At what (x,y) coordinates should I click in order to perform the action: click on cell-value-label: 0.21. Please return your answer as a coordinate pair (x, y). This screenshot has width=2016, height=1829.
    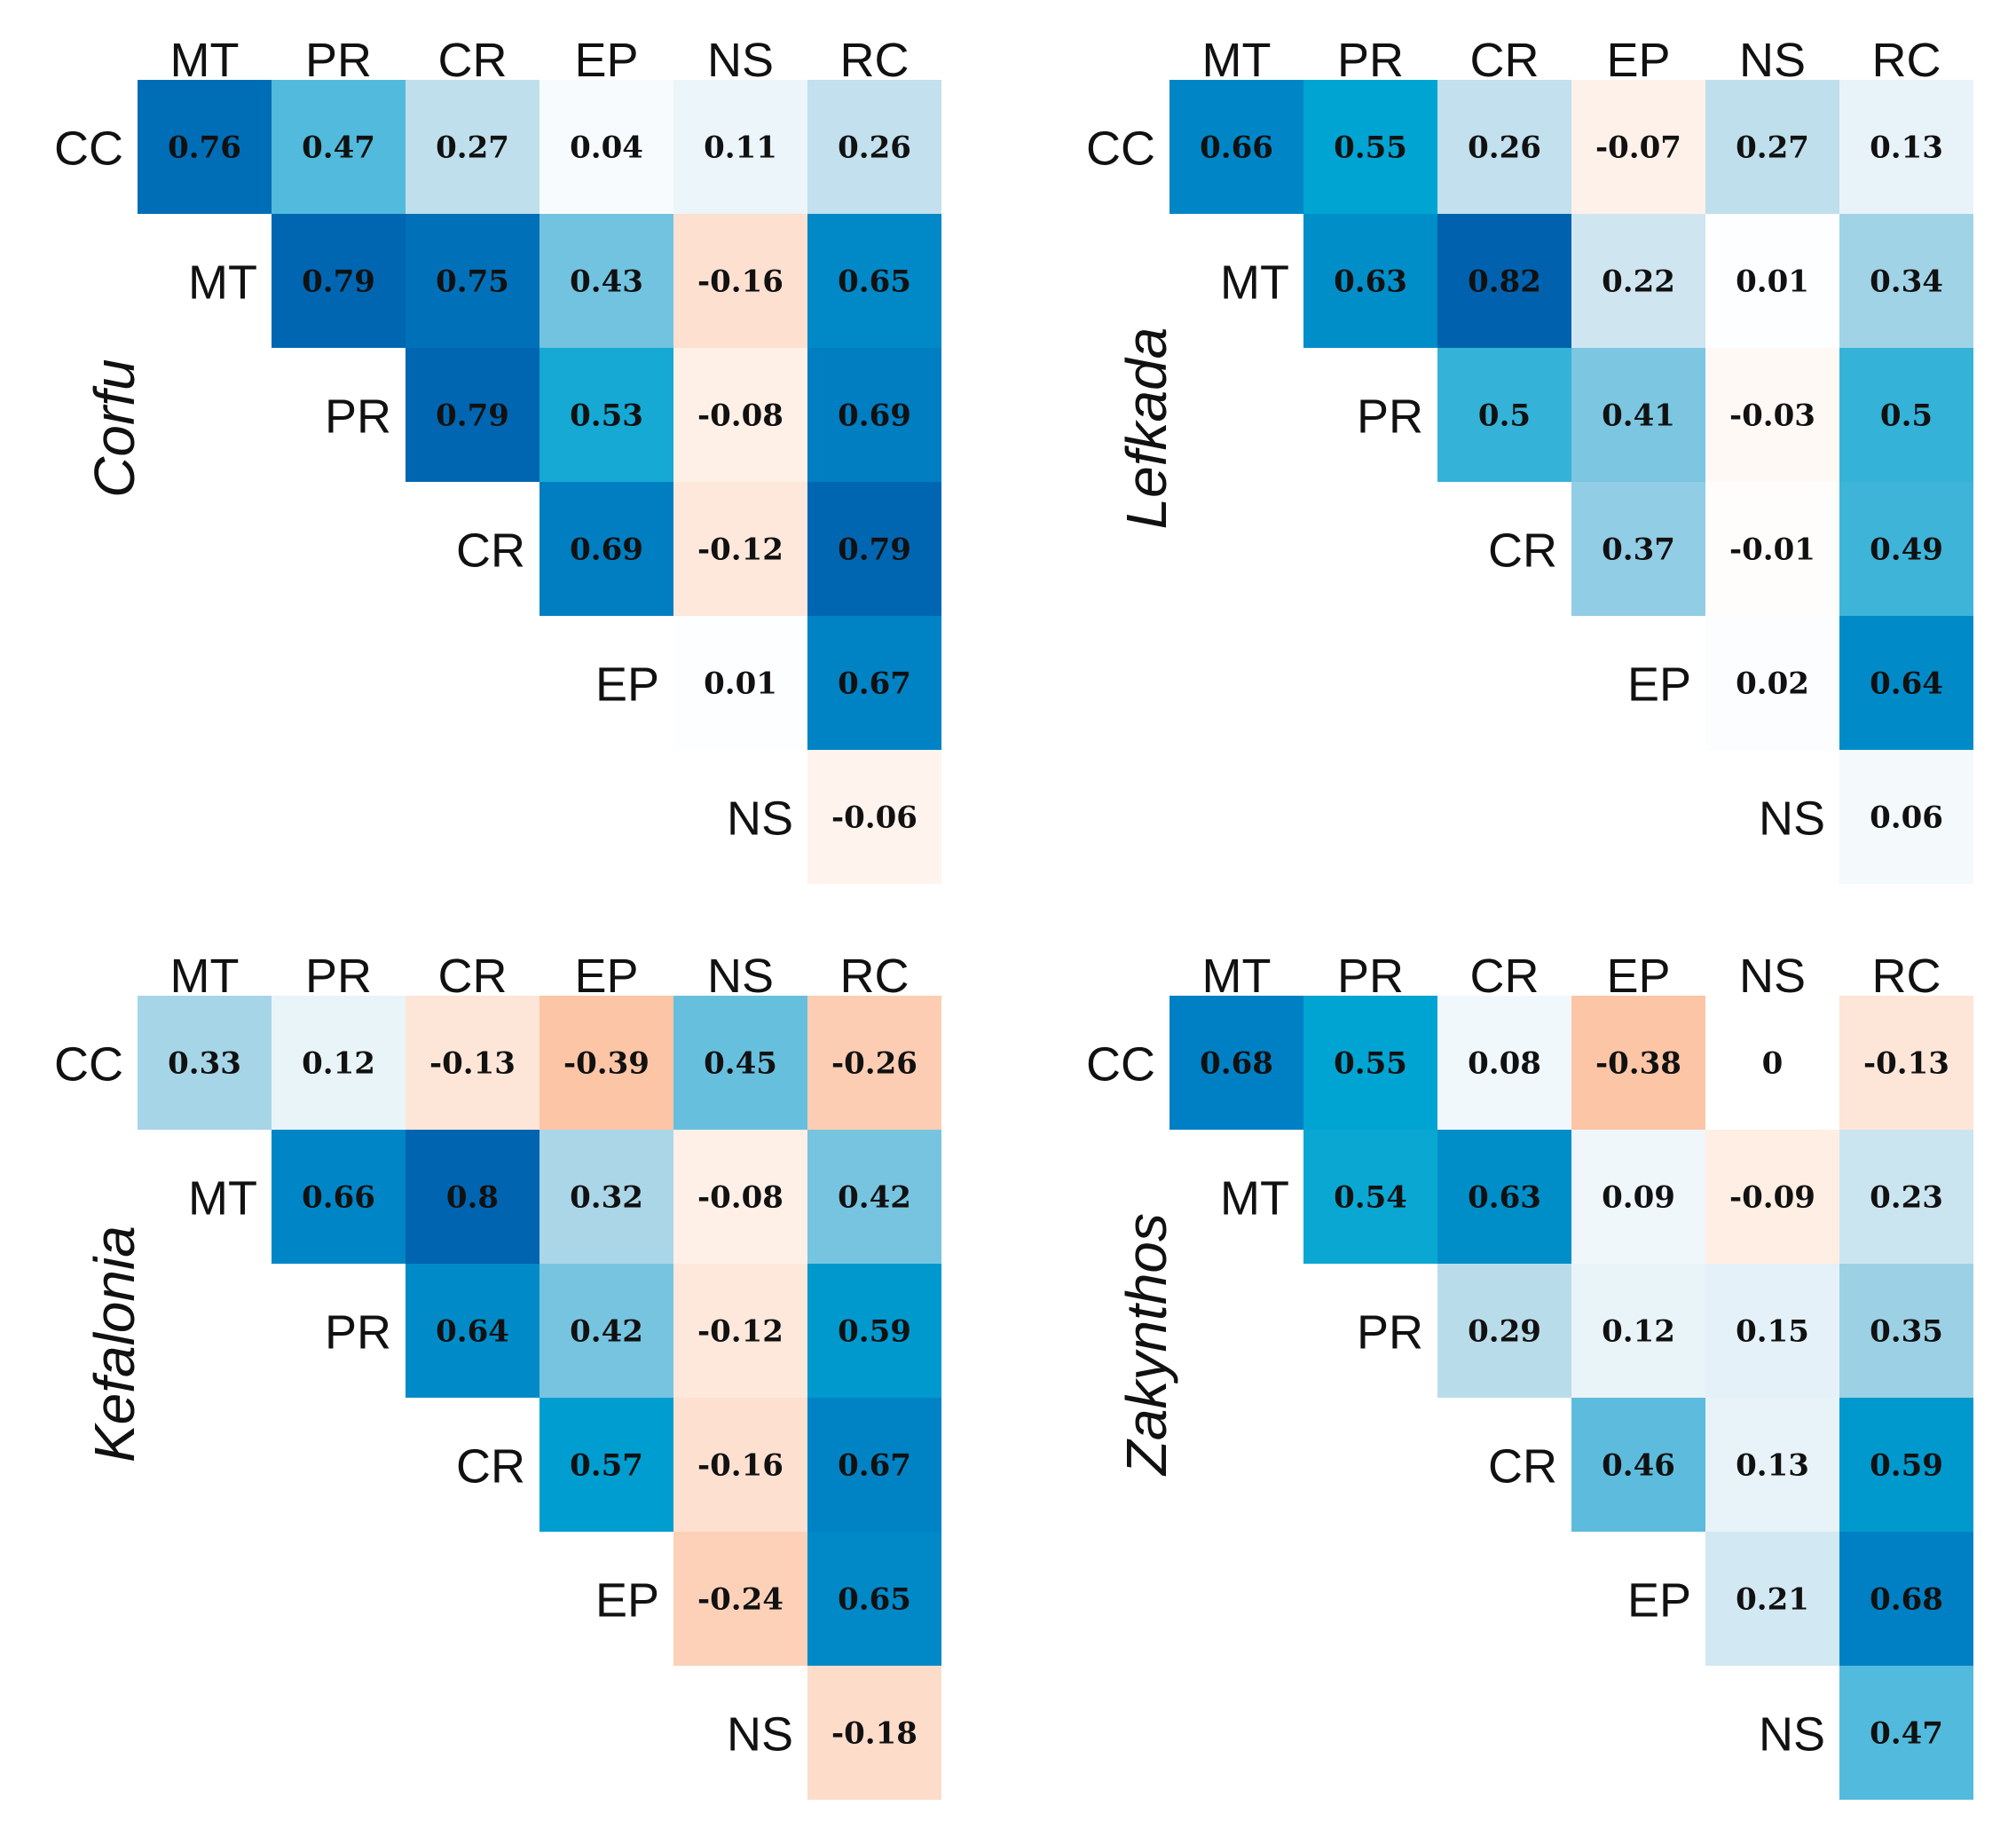
    Looking at the image, I should click on (1772, 1600).